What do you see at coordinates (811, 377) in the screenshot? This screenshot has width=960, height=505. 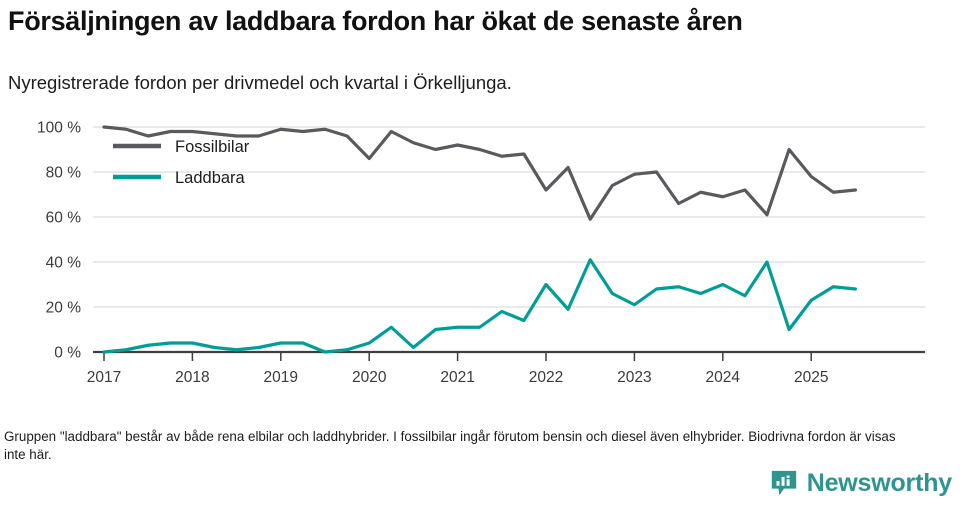 I see `x-axis-tick-label: 2025` at bounding box center [811, 377].